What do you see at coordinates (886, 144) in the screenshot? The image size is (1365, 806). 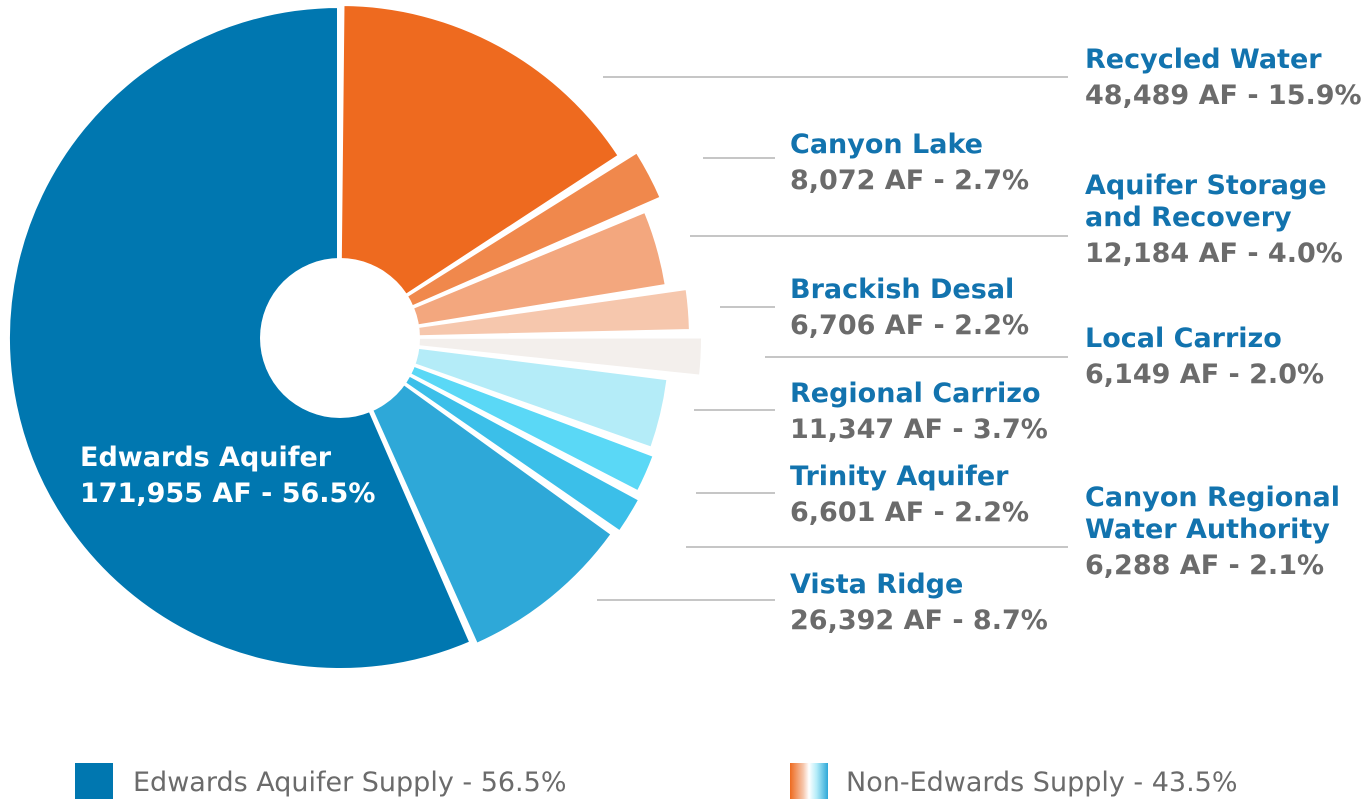 I see `label-name-canyon-lake: Canyon Lake` at bounding box center [886, 144].